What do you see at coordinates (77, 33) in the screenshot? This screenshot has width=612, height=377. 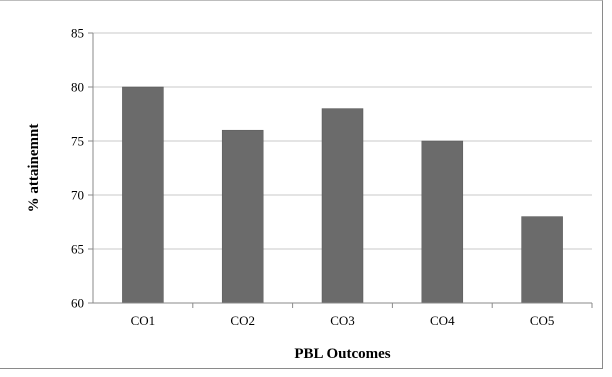 I see `y-tick-label: 85` at bounding box center [77, 33].